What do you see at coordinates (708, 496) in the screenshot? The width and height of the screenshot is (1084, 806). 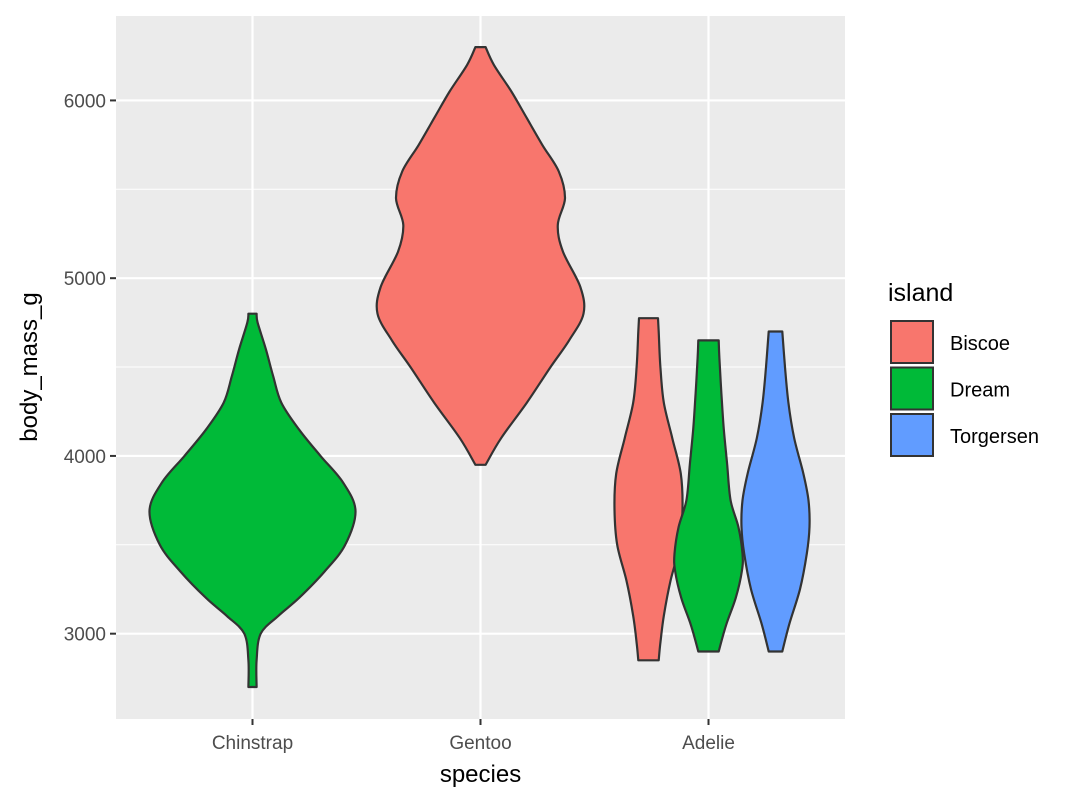 I see `violin-adelie-dream` at bounding box center [708, 496].